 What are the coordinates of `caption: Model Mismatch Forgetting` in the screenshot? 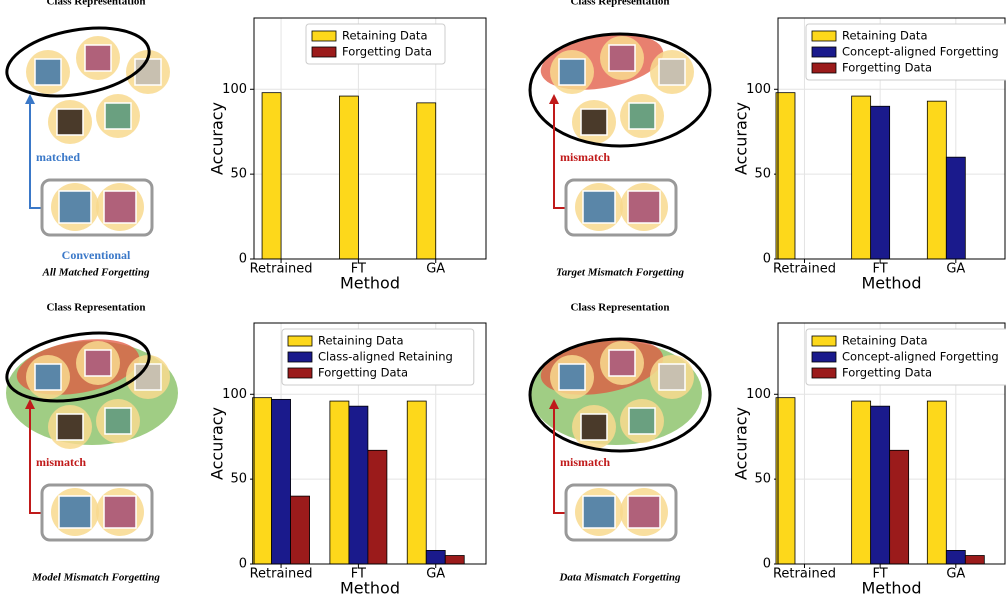 It's located at (95, 578).